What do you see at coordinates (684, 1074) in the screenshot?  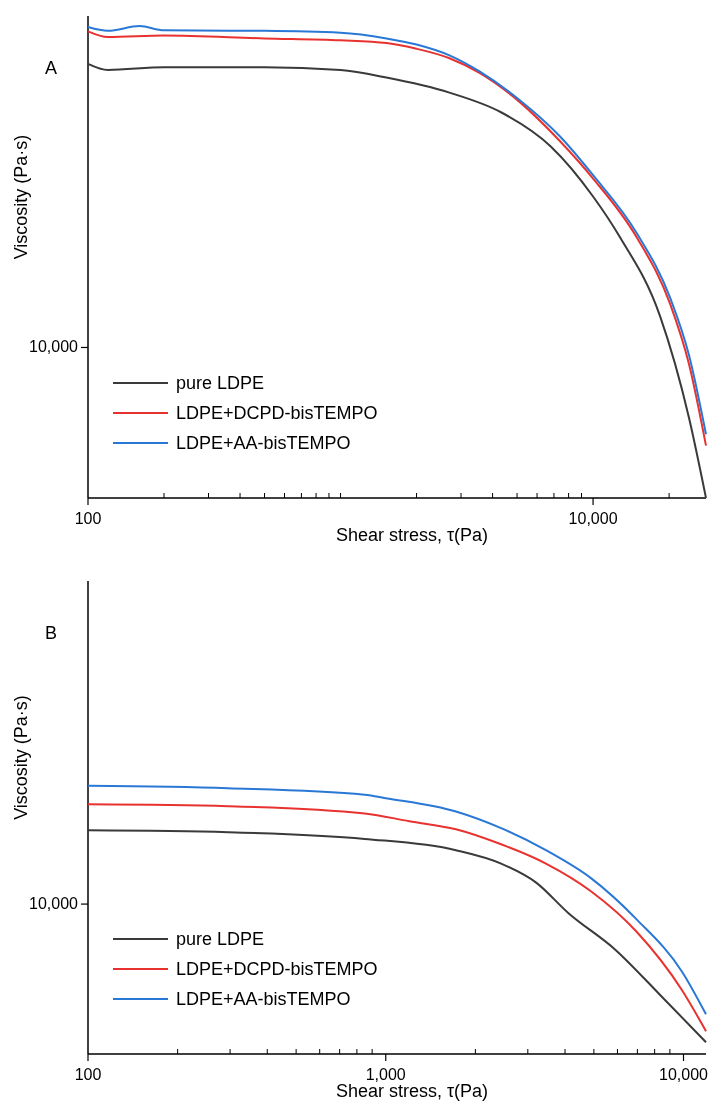 I see `x-tick-label: 10,000` at bounding box center [684, 1074].